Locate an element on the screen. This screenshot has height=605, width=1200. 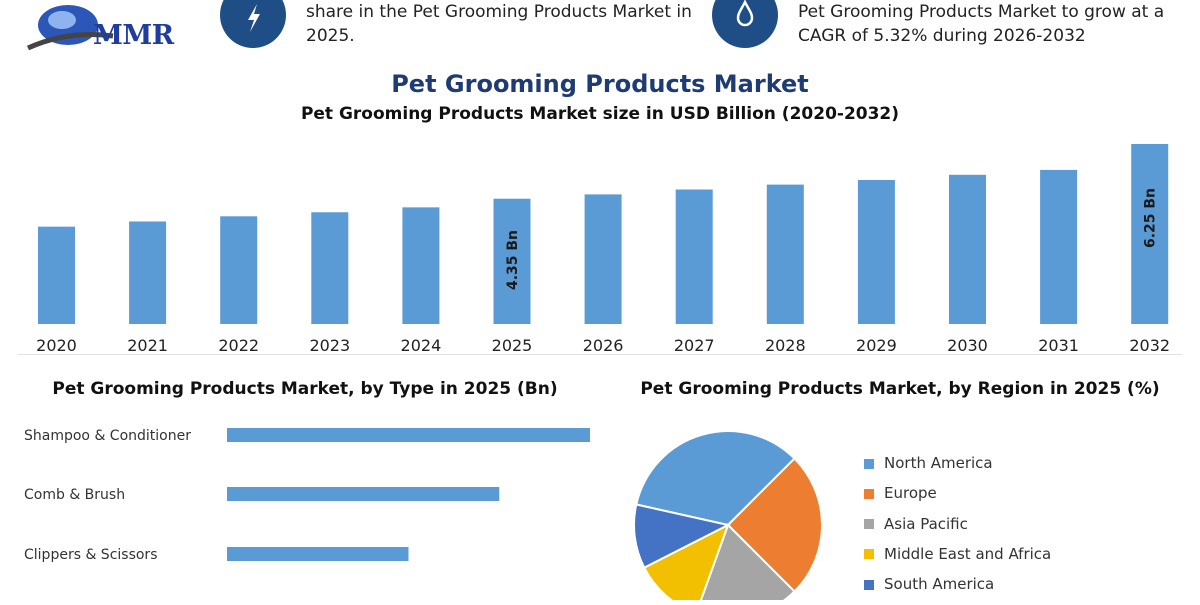
legend-label: South America is located at coordinates (939, 584).